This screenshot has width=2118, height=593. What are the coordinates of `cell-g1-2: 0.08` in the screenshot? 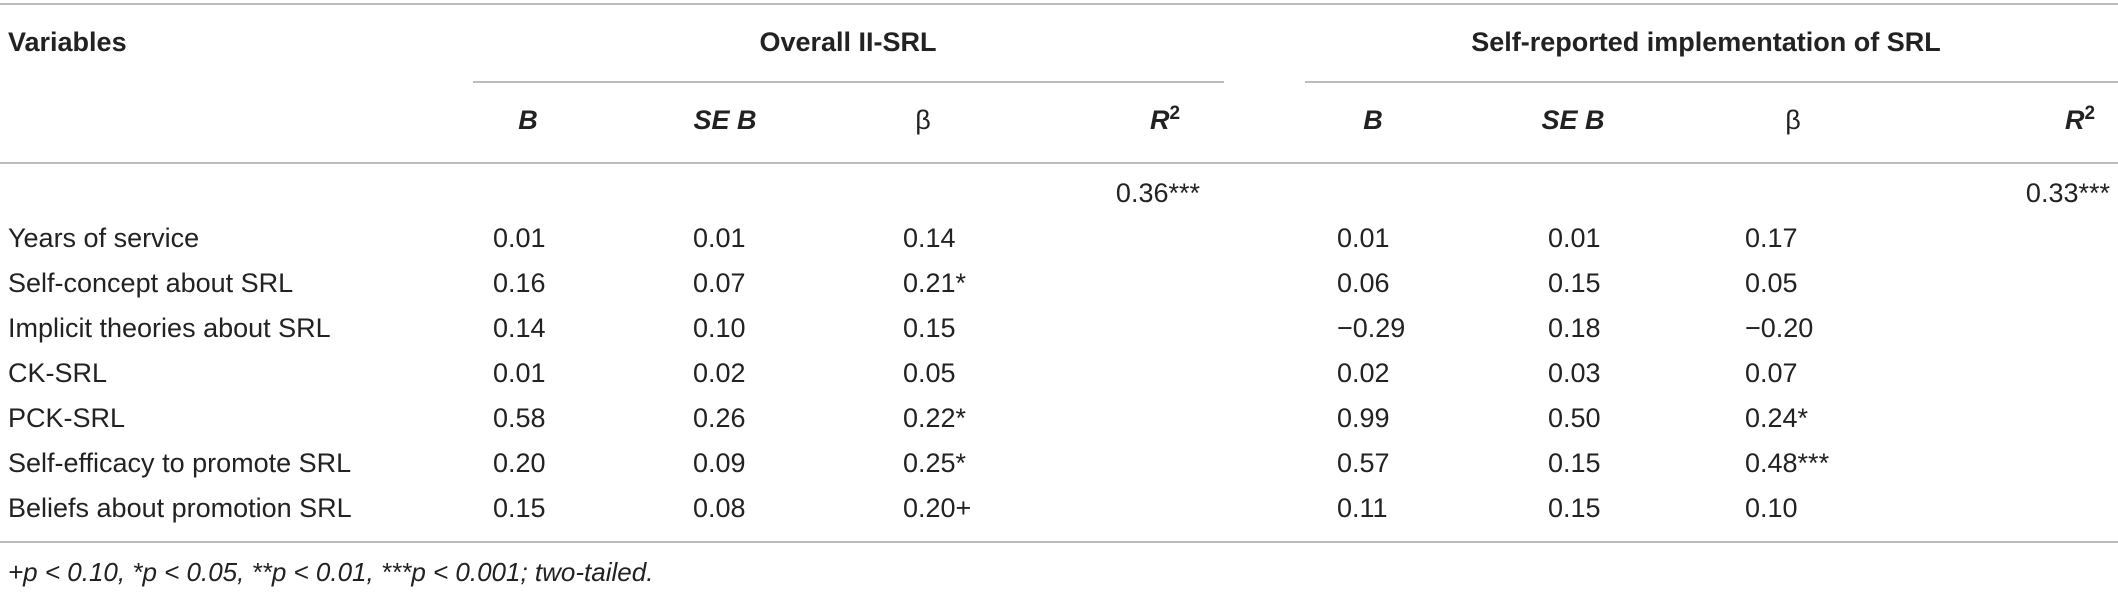 It's located at (719, 508).